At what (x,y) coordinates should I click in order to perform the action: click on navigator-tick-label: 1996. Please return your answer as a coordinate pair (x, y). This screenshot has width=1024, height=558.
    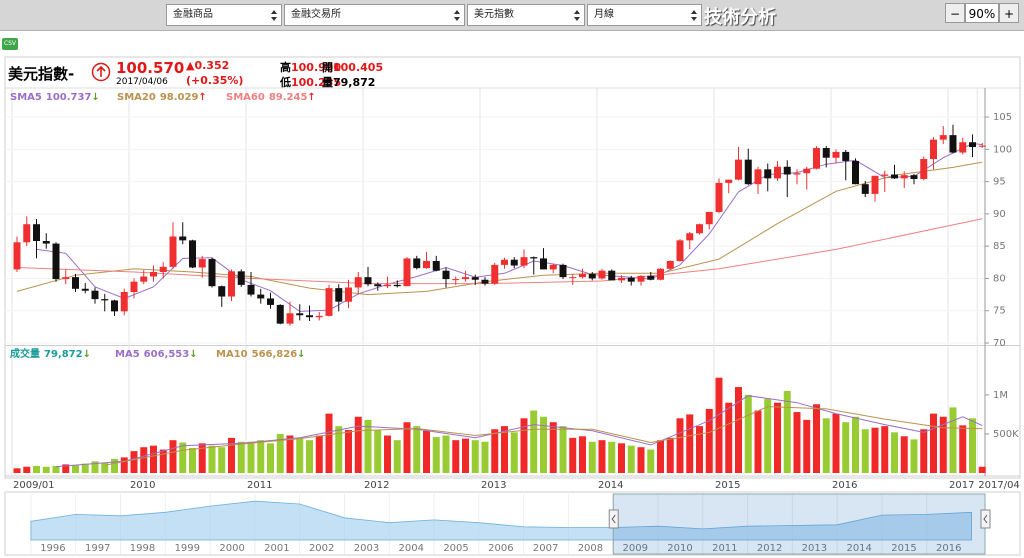
    Looking at the image, I should click on (52, 548).